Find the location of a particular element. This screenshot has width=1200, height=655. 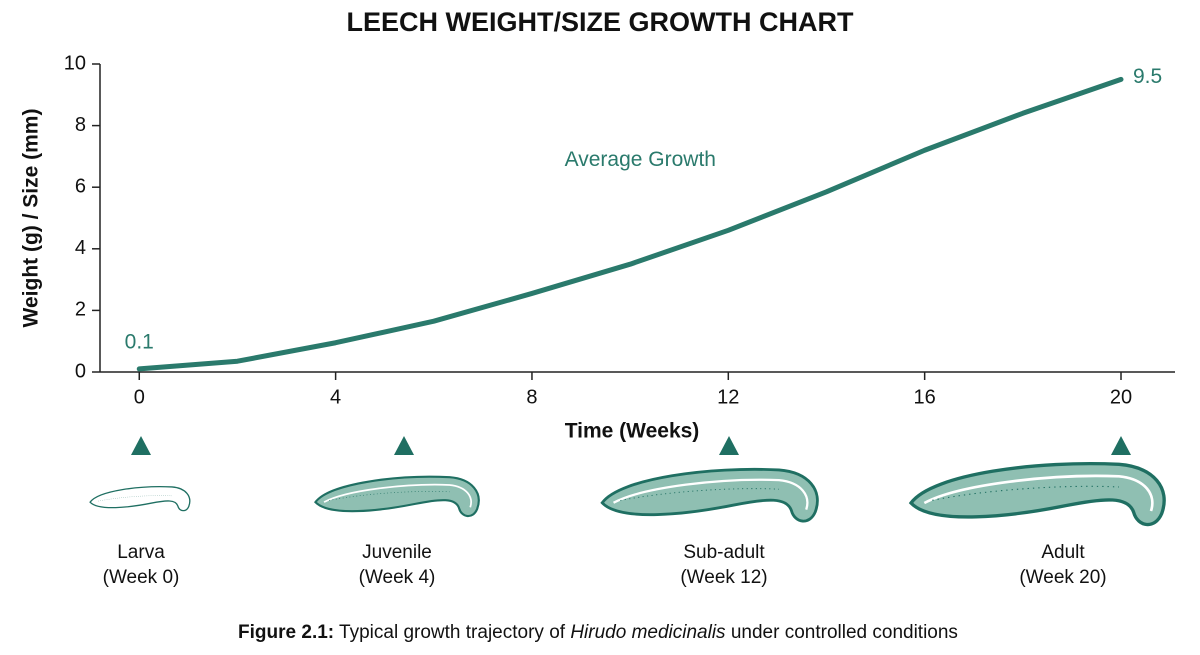

stage-name: Sub-adult is located at coordinates (724, 552).